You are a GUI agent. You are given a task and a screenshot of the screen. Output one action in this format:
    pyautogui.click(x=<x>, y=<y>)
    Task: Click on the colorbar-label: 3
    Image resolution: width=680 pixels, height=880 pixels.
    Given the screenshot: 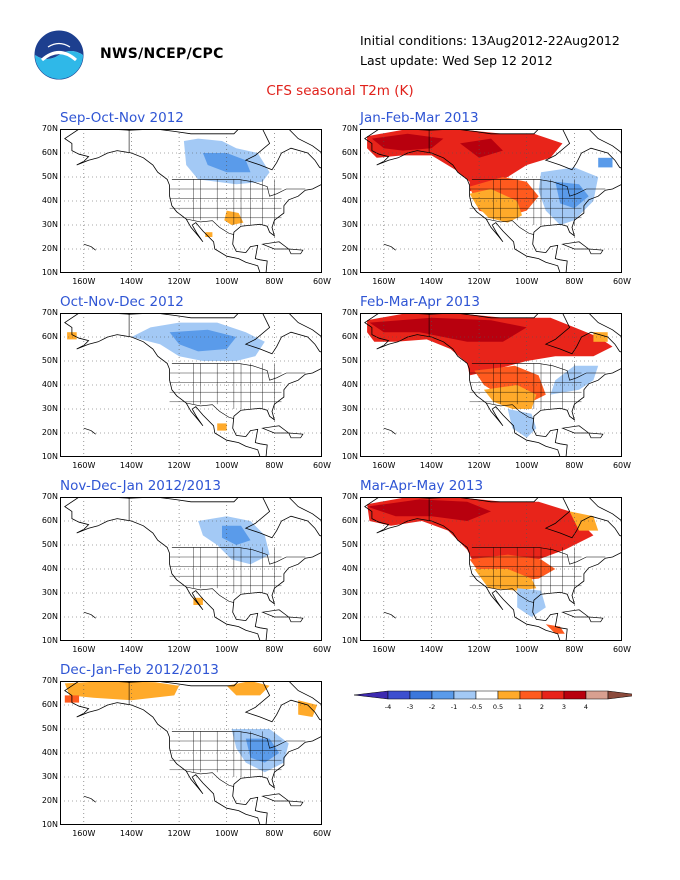 What is the action you would take?
    pyautogui.click(x=564, y=707)
    